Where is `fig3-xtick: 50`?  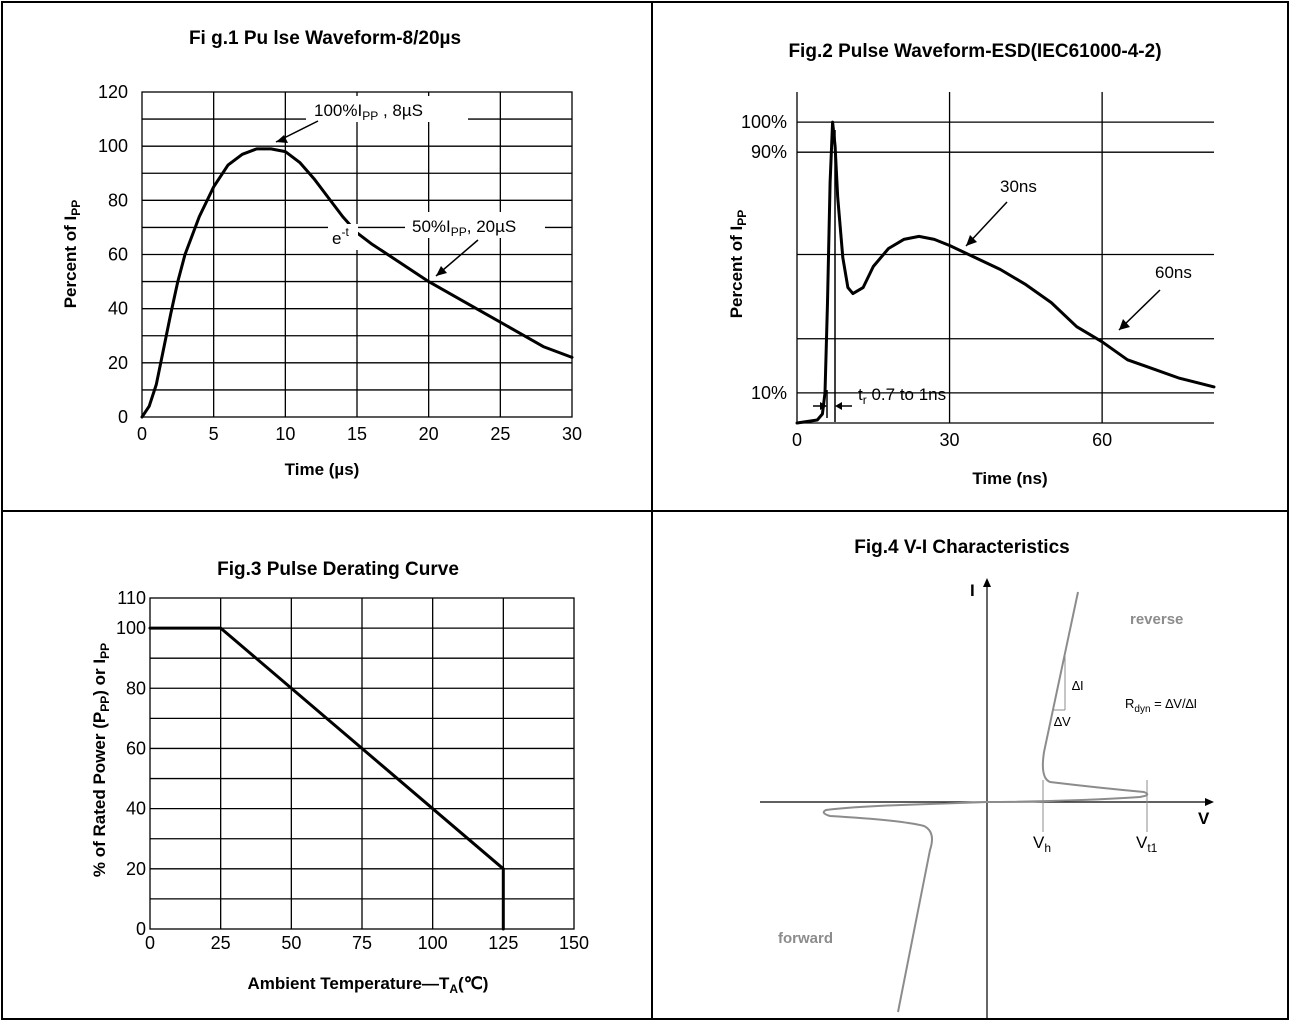 fig3-xtick: 50 is located at coordinates (291, 943).